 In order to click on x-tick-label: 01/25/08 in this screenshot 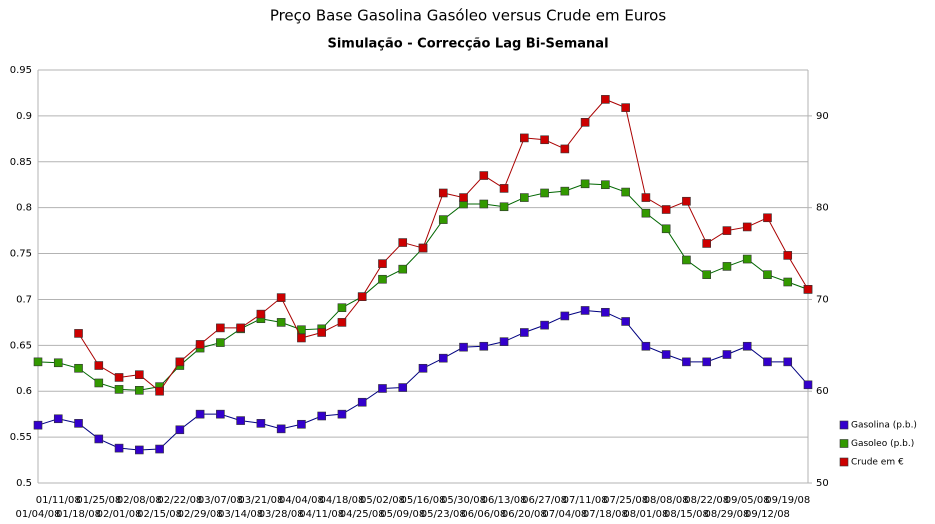, I will do `click(98, 500)`.